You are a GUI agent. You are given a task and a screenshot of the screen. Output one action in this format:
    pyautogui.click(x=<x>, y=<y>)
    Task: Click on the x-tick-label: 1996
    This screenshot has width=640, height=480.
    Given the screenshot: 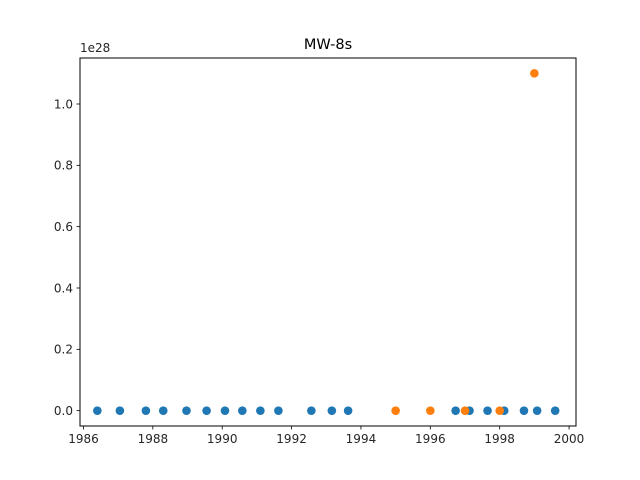 What is the action you would take?
    pyautogui.click(x=430, y=439)
    